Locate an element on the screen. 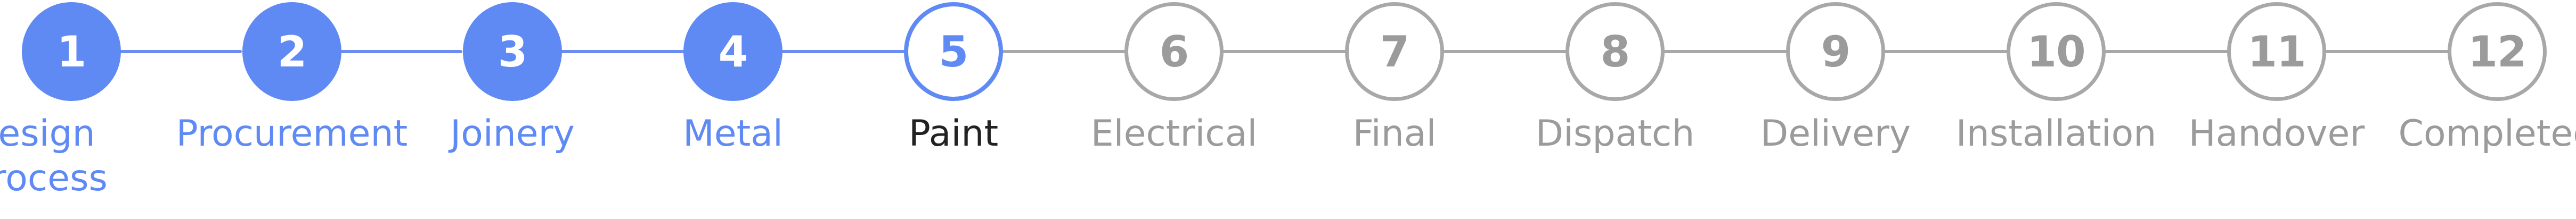 This screenshot has width=2576, height=219. step-label: Metal is located at coordinates (733, 134).